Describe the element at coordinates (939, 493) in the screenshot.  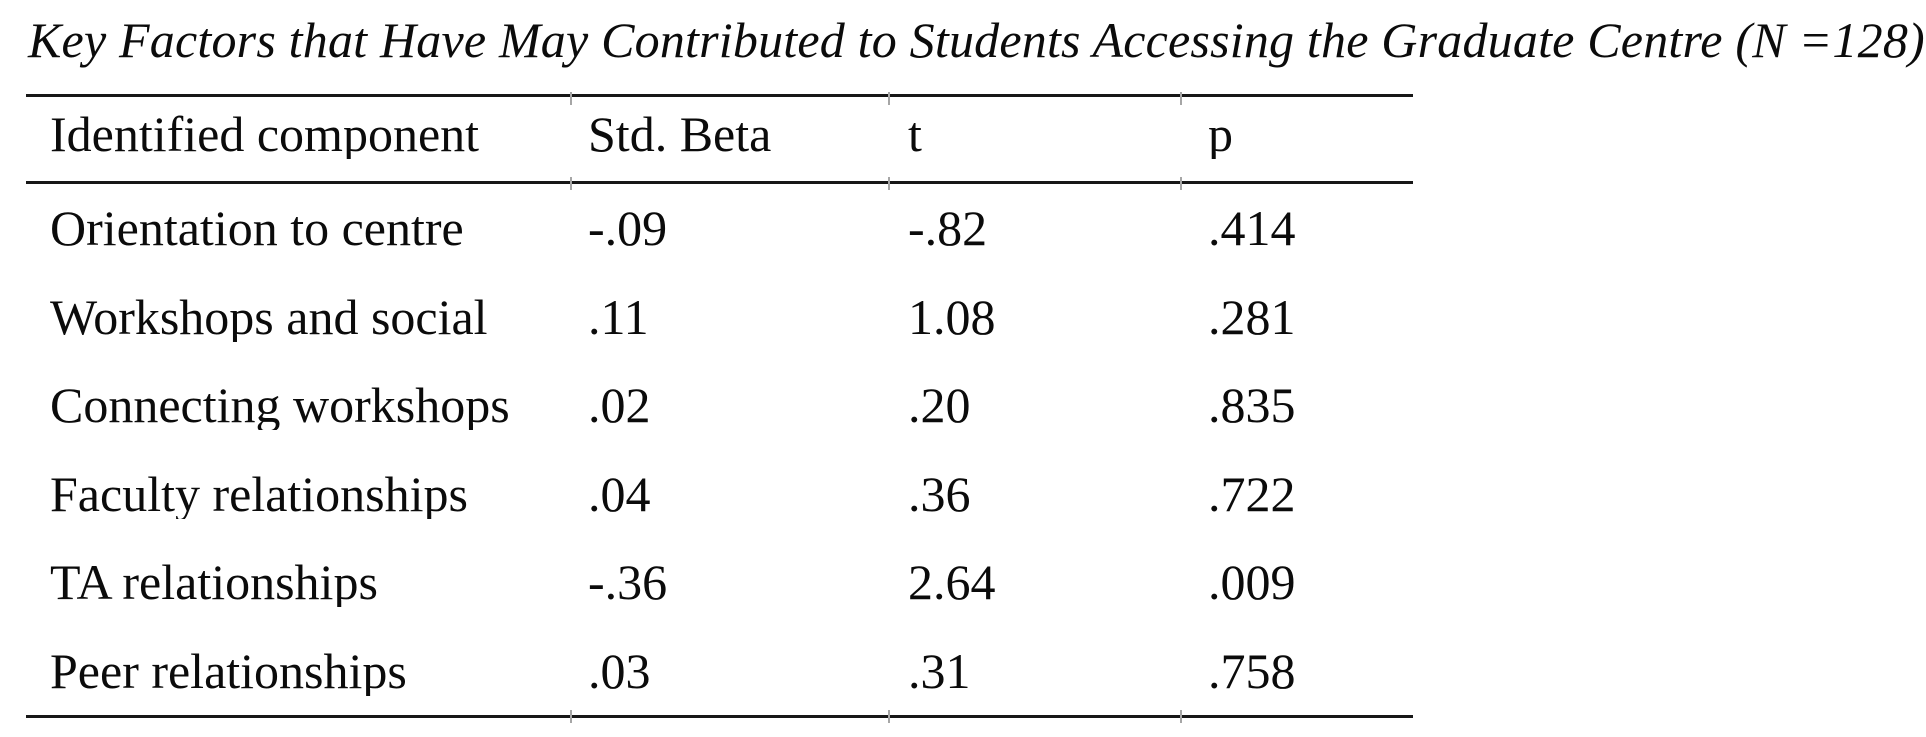
I see `cell-t: .36` at that location.